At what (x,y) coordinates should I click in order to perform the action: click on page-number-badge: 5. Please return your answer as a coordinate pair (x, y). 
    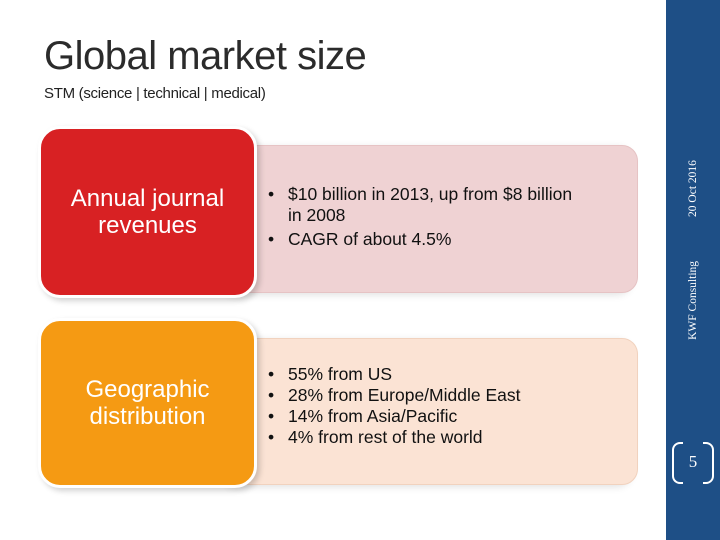
    Looking at the image, I should click on (693, 464).